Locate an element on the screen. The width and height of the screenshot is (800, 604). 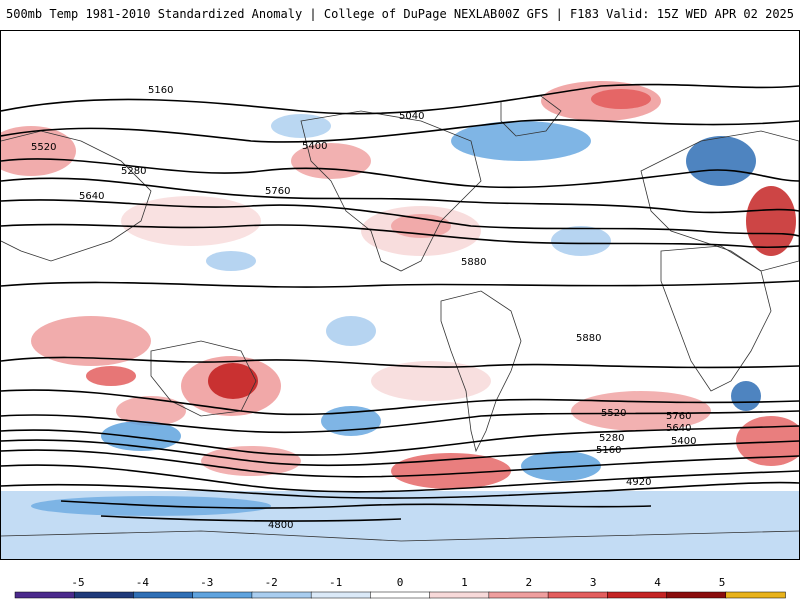
colorbar-tick-label: -4 is located at coordinates (143, 582).